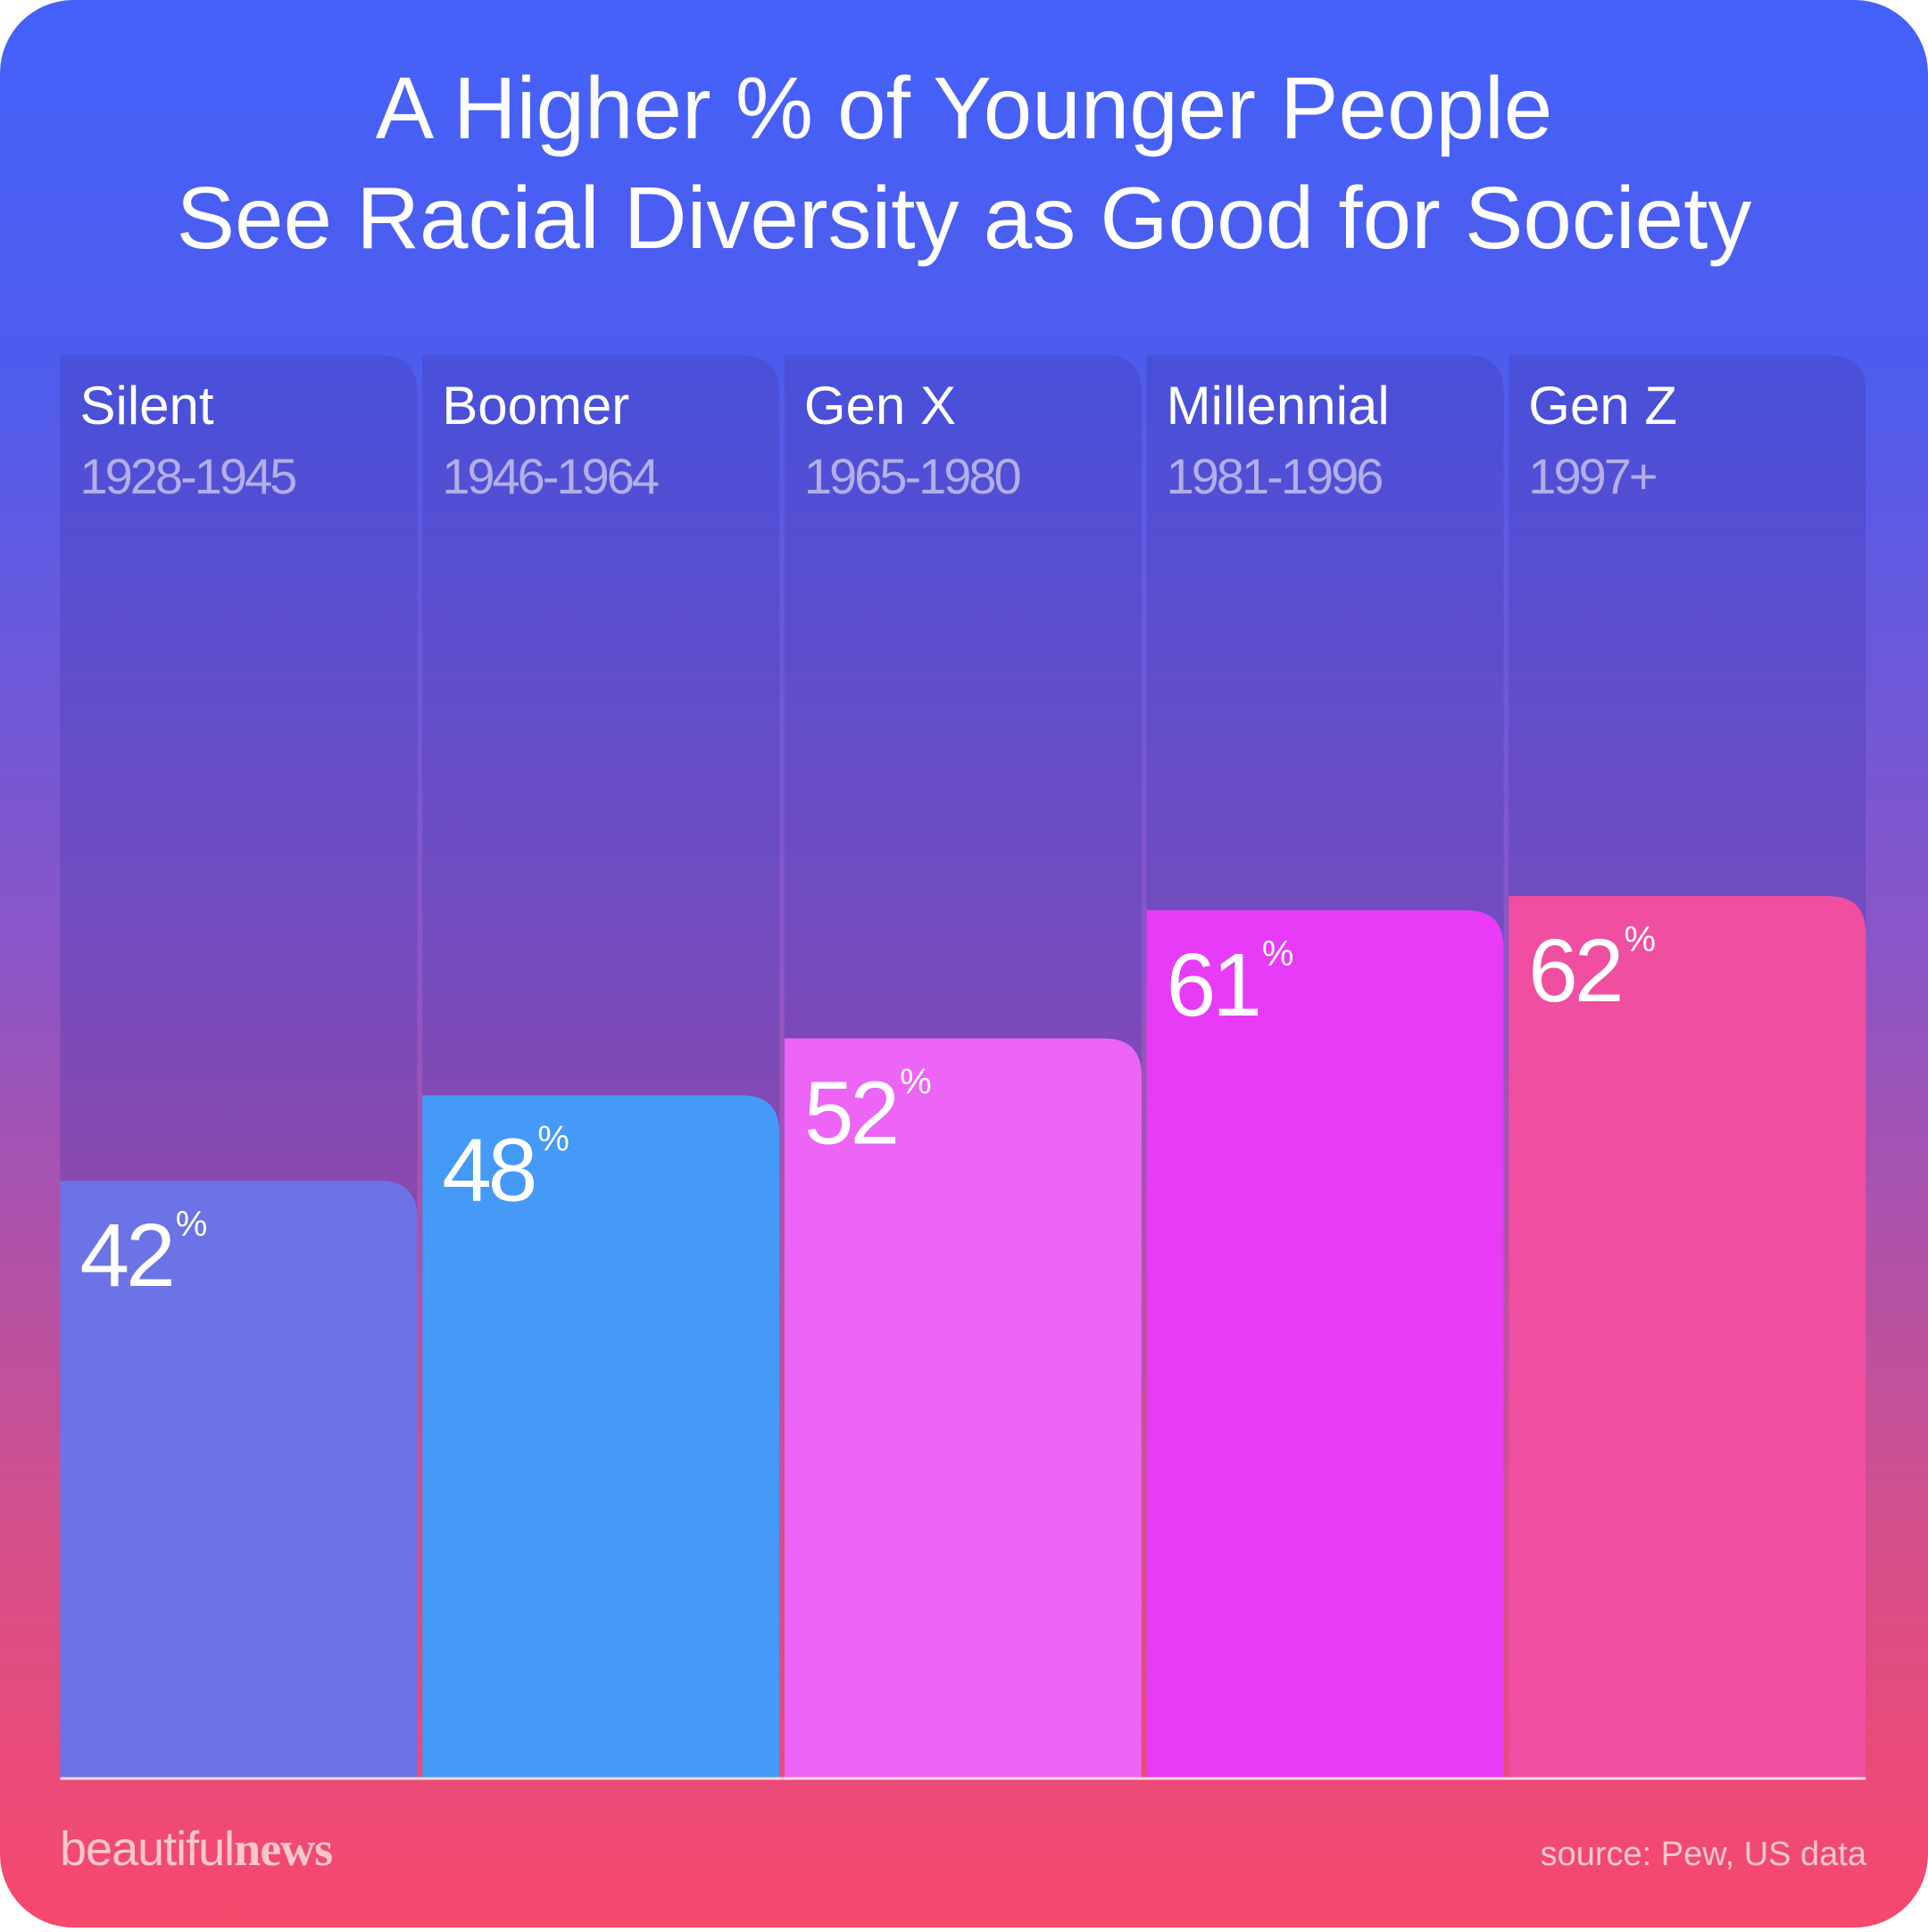  Describe the element at coordinates (880, 405) in the screenshot. I see `category-label: Gen X` at that location.